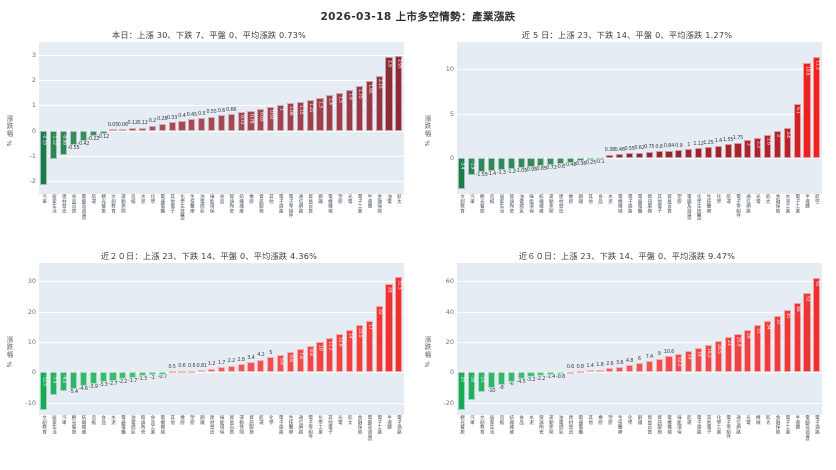 This screenshot has height=470, width=836. What do you see at coordinates (221, 339) in the screenshot?
I see `bar-slot: 1.7` at bounding box center [221, 339].